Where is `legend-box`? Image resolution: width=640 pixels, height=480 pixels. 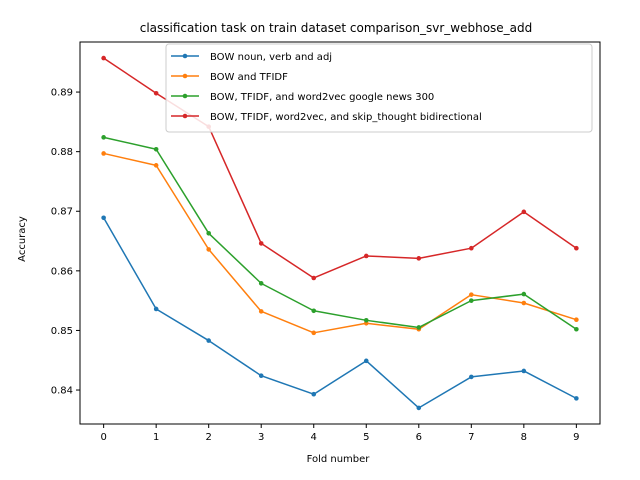
legend-box is located at coordinates (379, 88).